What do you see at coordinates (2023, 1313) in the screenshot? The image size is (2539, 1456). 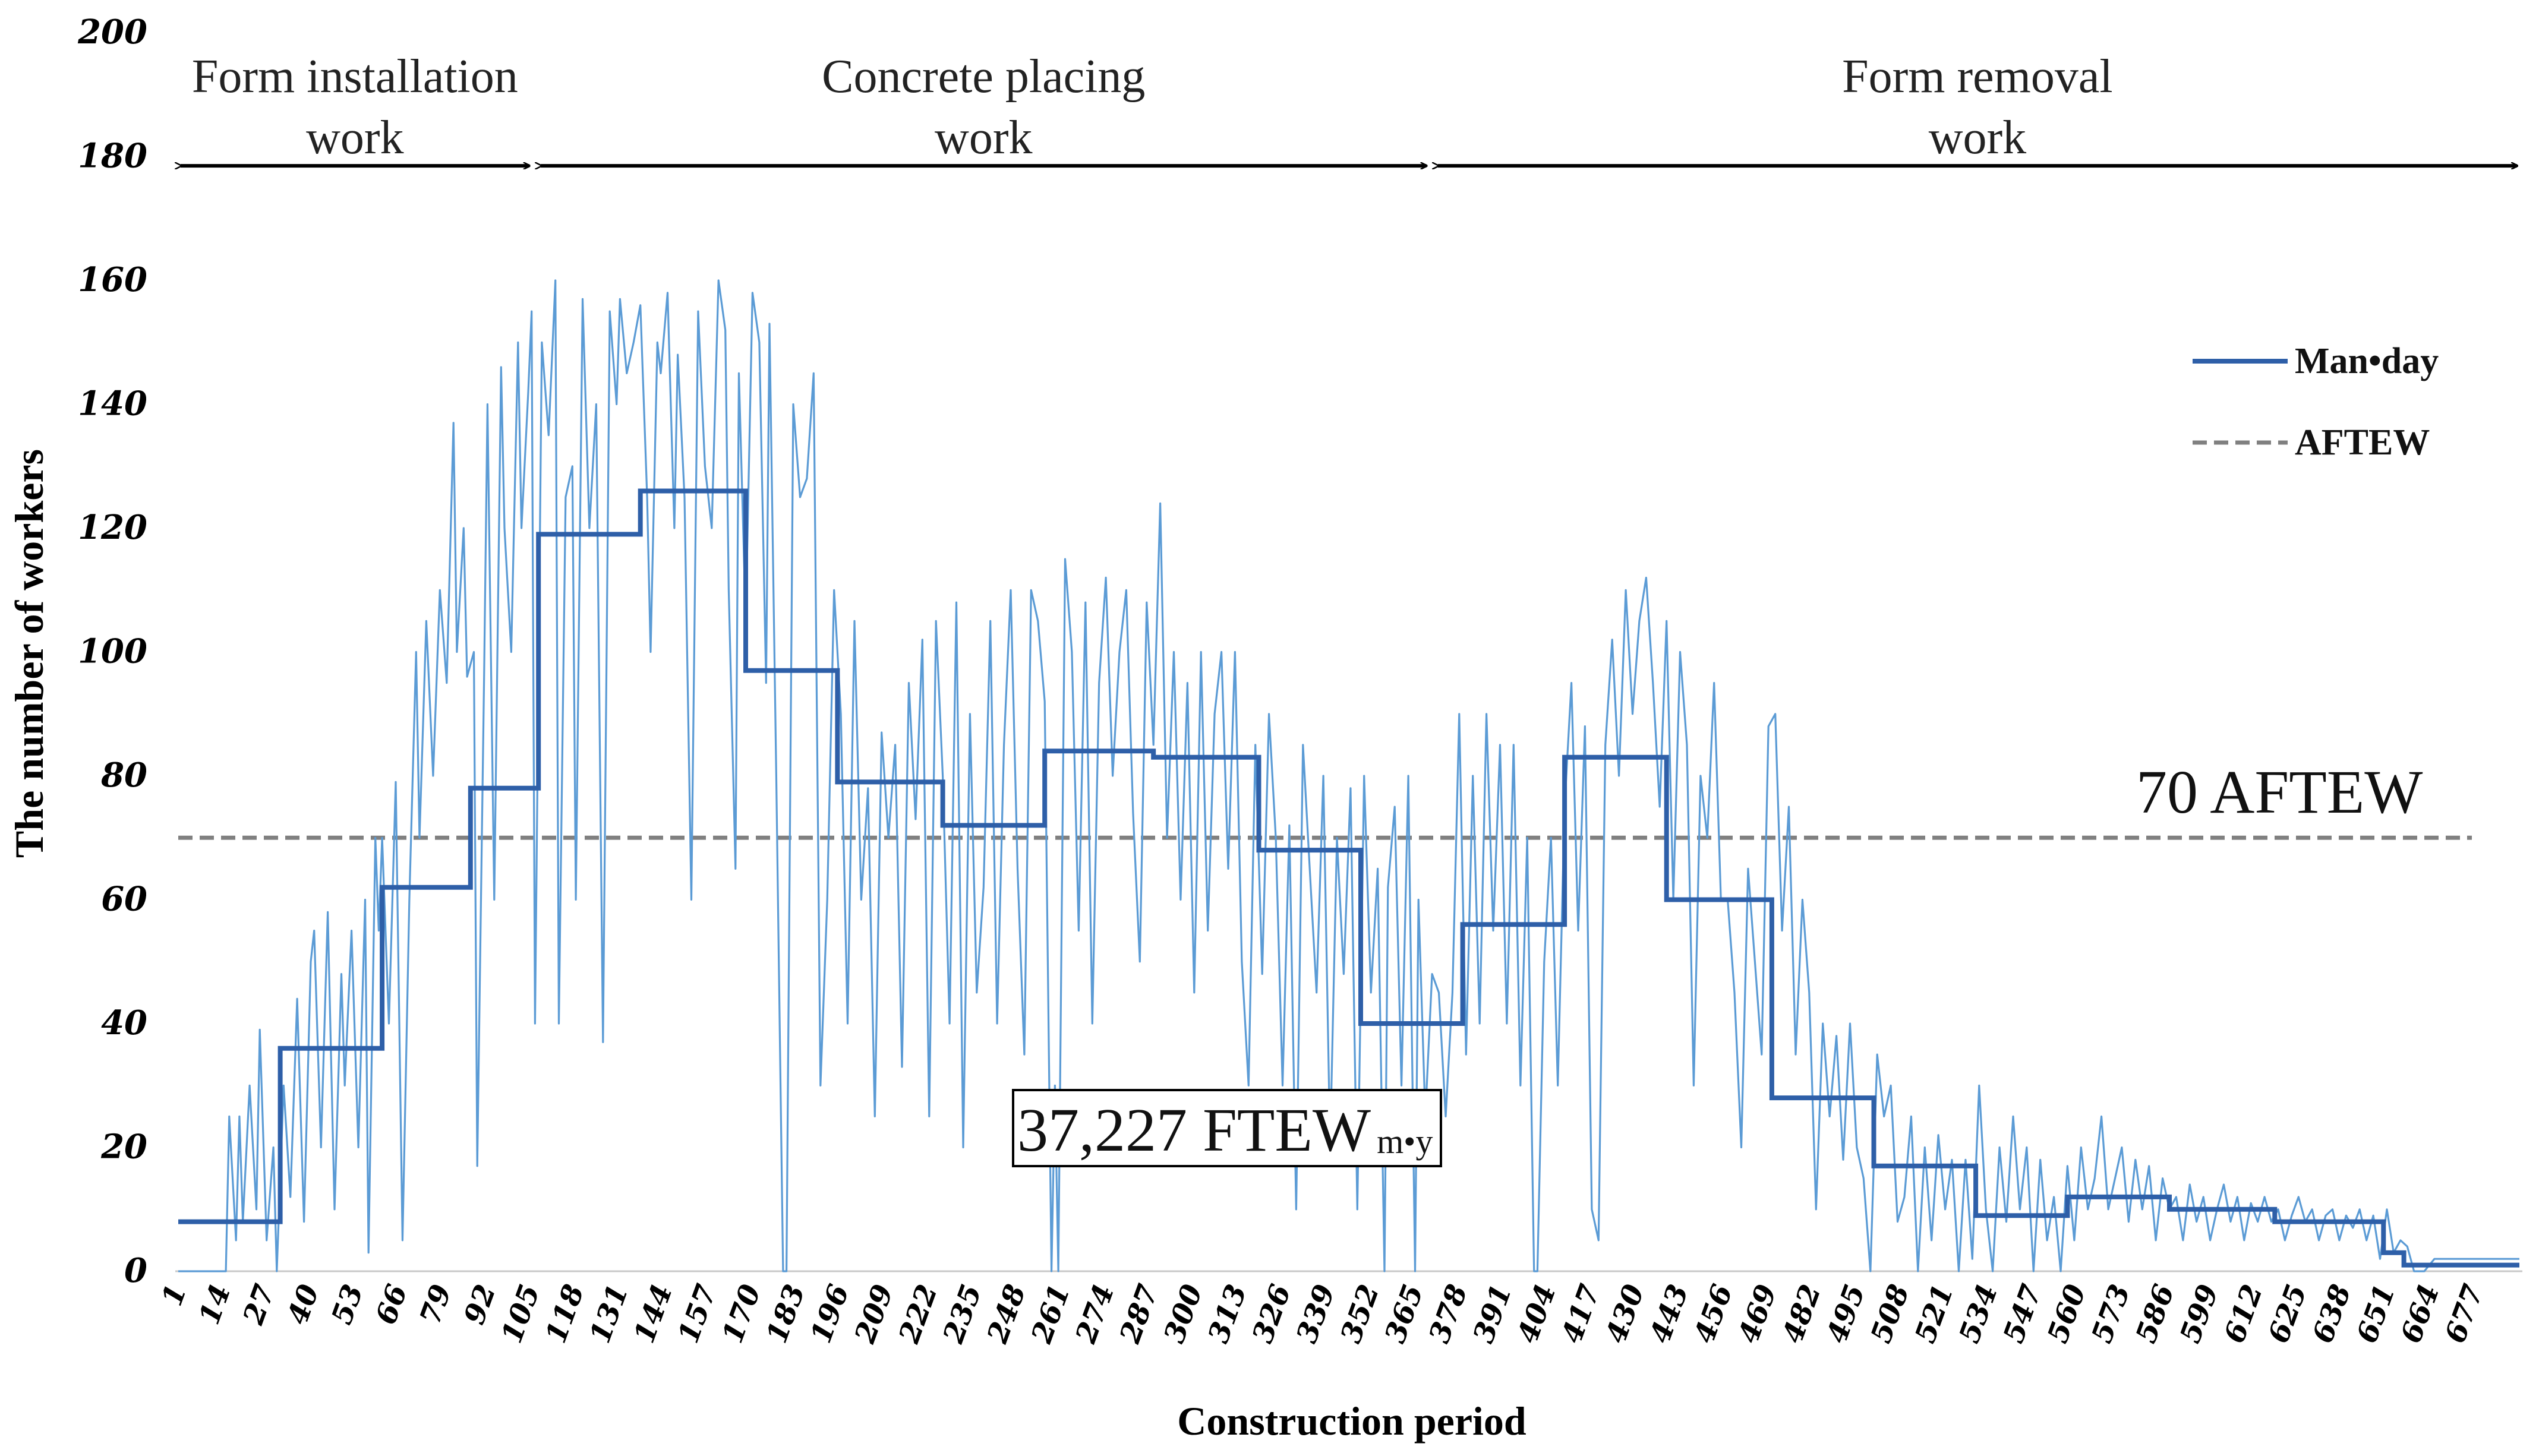 I see `x-tick-label: 547` at bounding box center [2023, 1313].